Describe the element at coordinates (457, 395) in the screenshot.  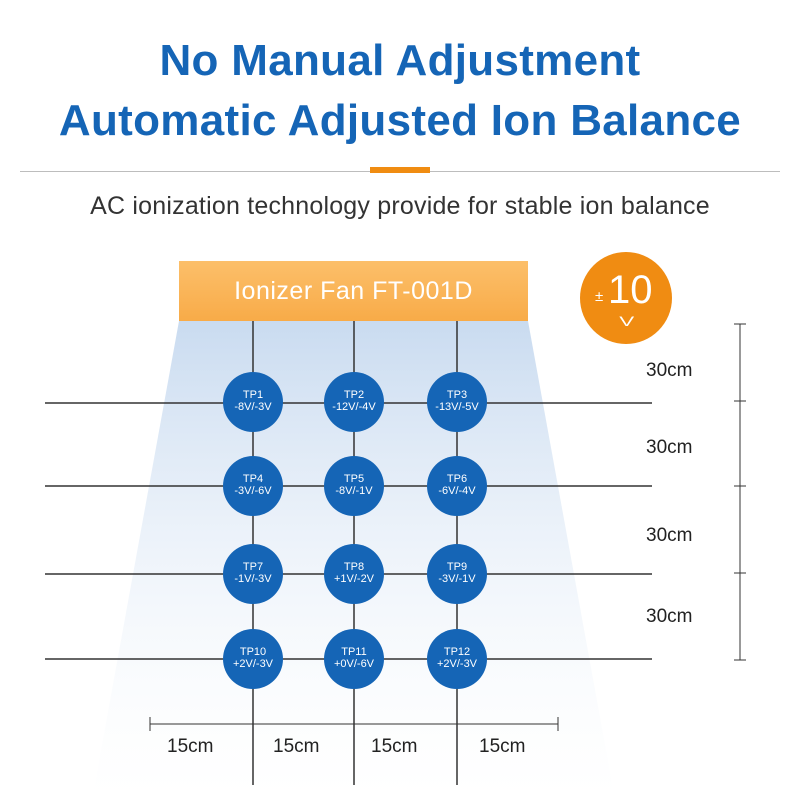
I see `test-point-id: TP3` at that location.